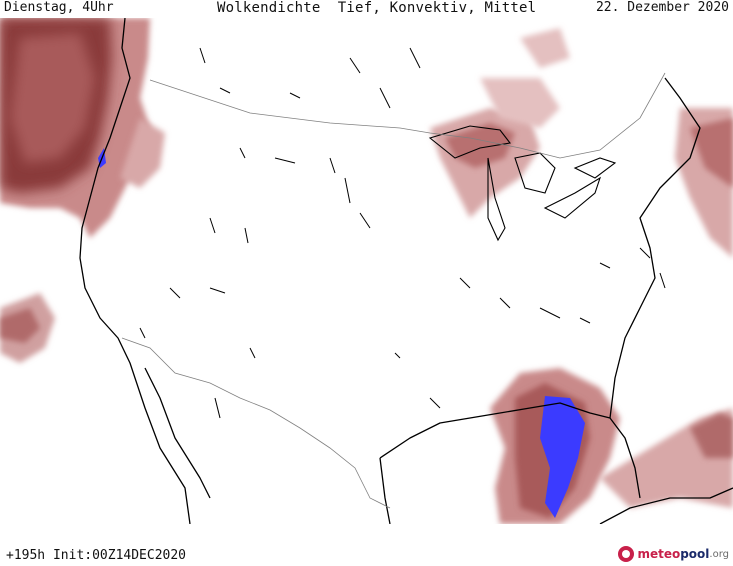 The width and height of the screenshot is (733, 566). What do you see at coordinates (59, 7) in the screenshot?
I see `forecast-time-label: Dienstag, 4Uhr` at bounding box center [59, 7].